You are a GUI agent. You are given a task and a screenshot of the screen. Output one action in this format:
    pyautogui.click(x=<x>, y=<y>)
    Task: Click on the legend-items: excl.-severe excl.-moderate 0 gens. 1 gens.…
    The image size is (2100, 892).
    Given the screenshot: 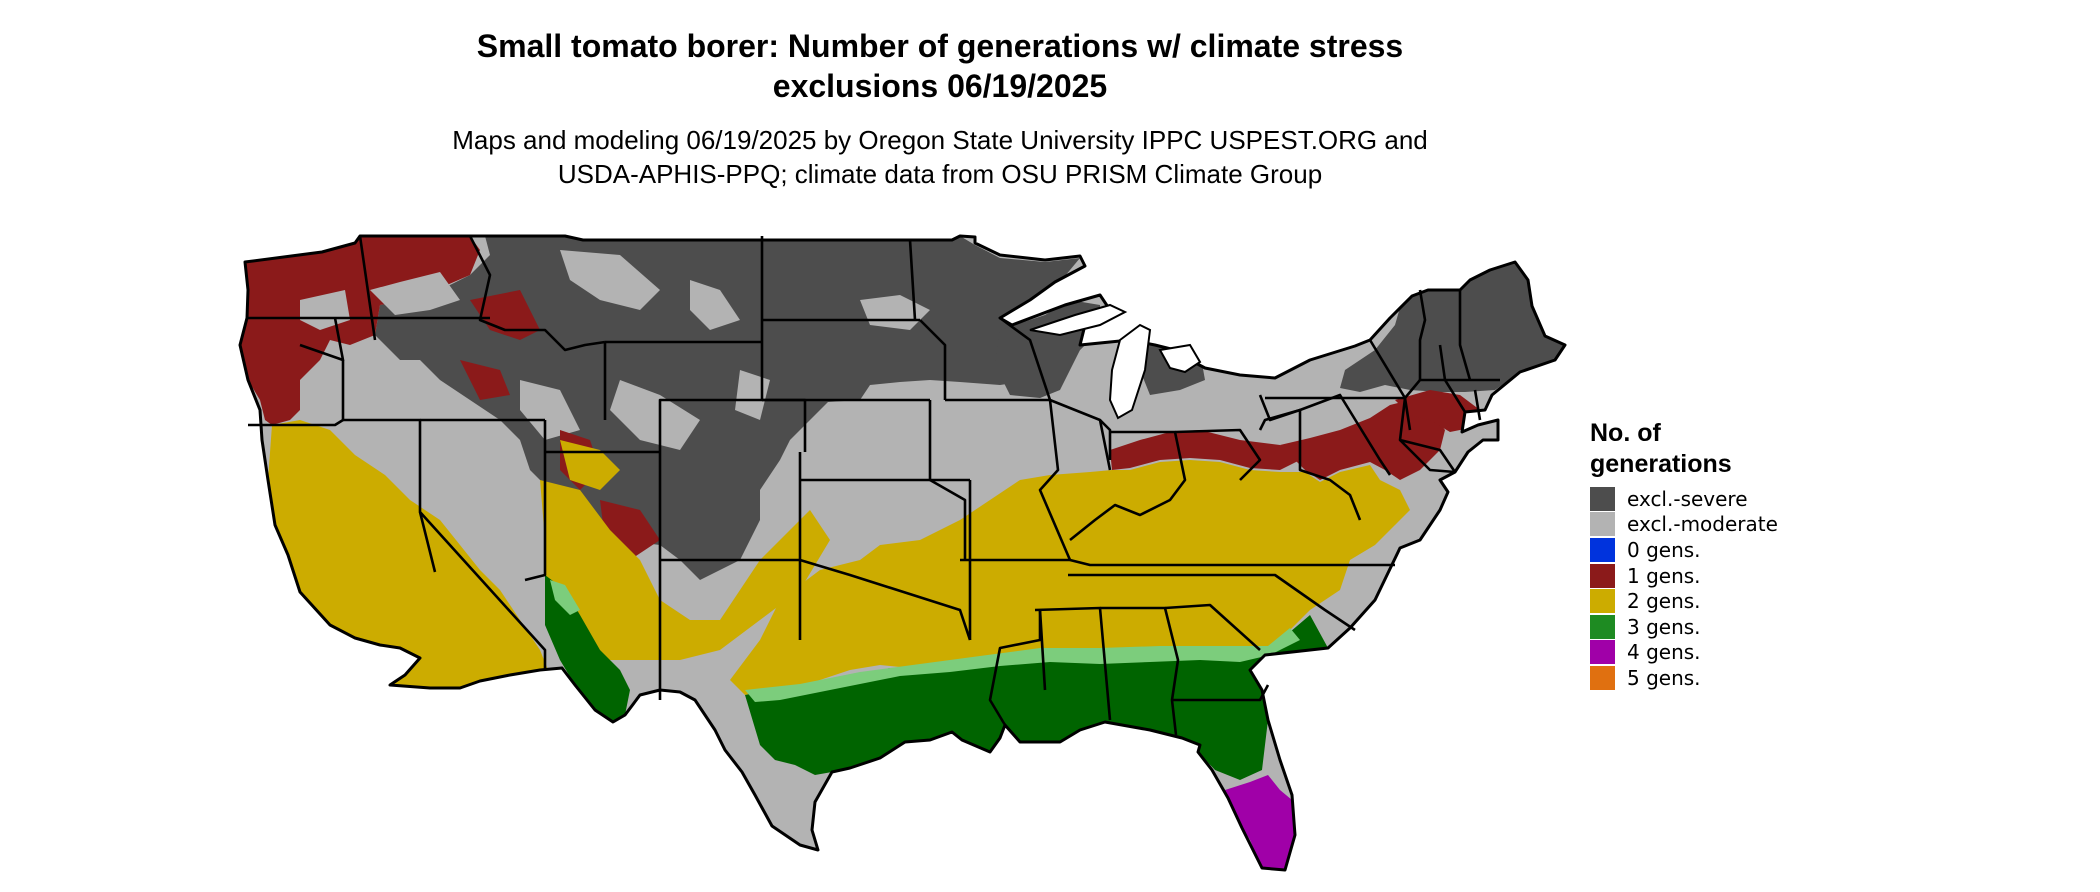 What is the action you would take?
    pyautogui.click(x=1740, y=588)
    